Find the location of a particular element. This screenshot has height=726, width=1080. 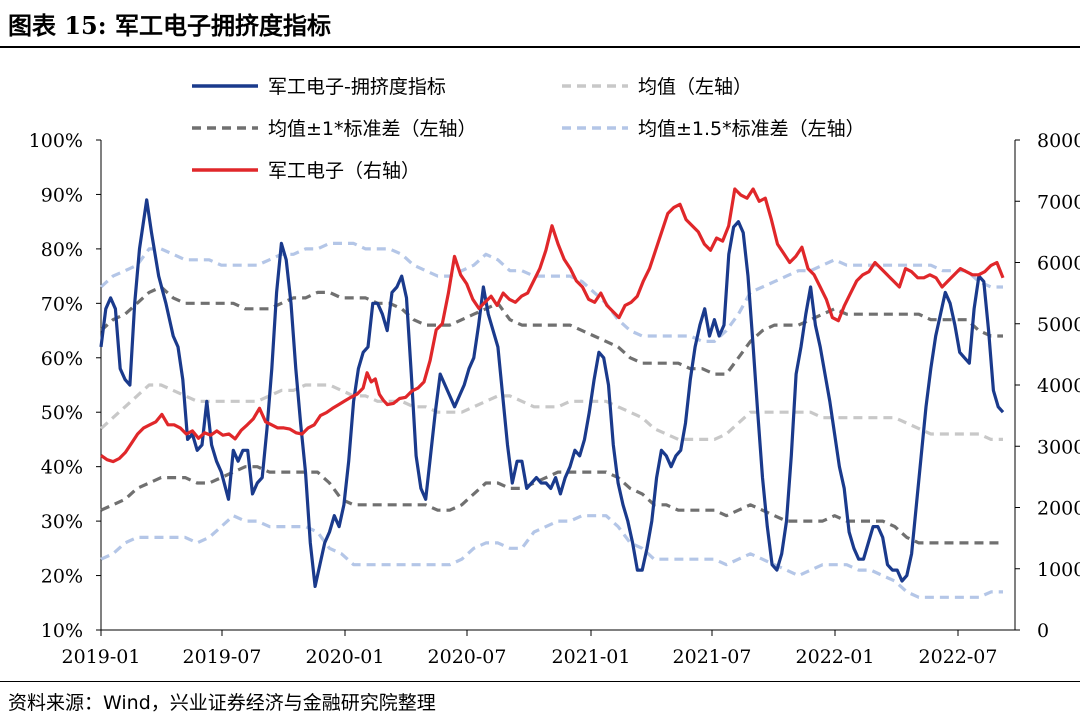

source-note: 资料来源：Wind，兴业证券经济与金融研究院整理 is located at coordinates (222, 703).